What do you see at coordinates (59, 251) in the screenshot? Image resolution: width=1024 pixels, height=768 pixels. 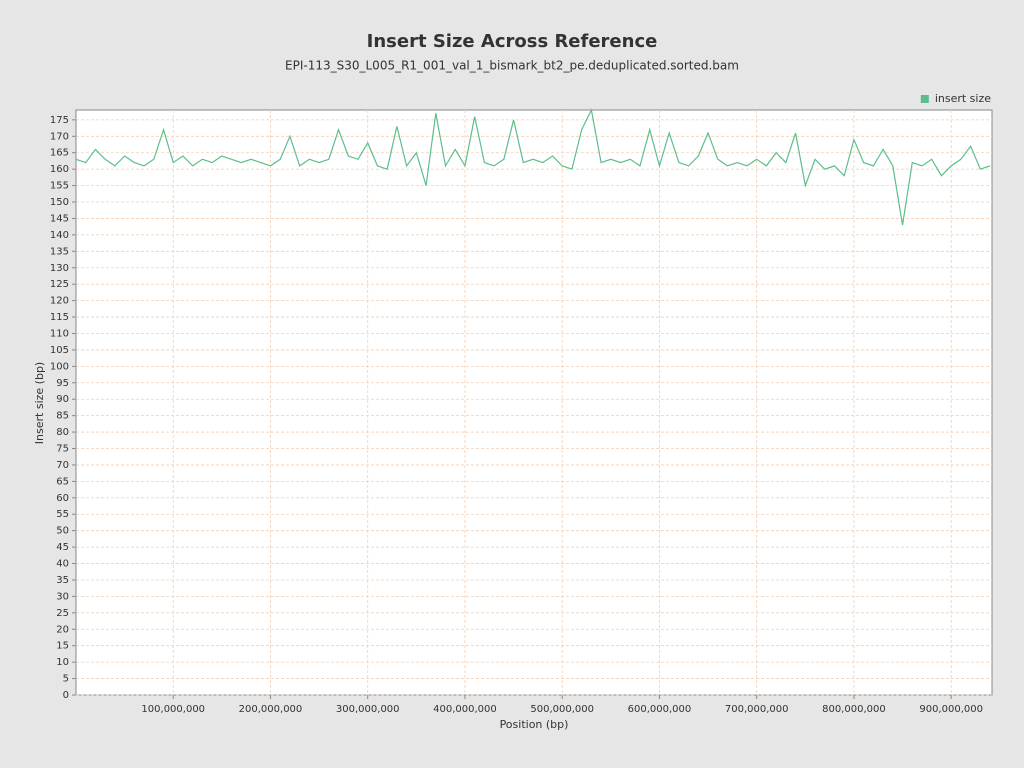 I see `y-tick-label: 135` at bounding box center [59, 251].